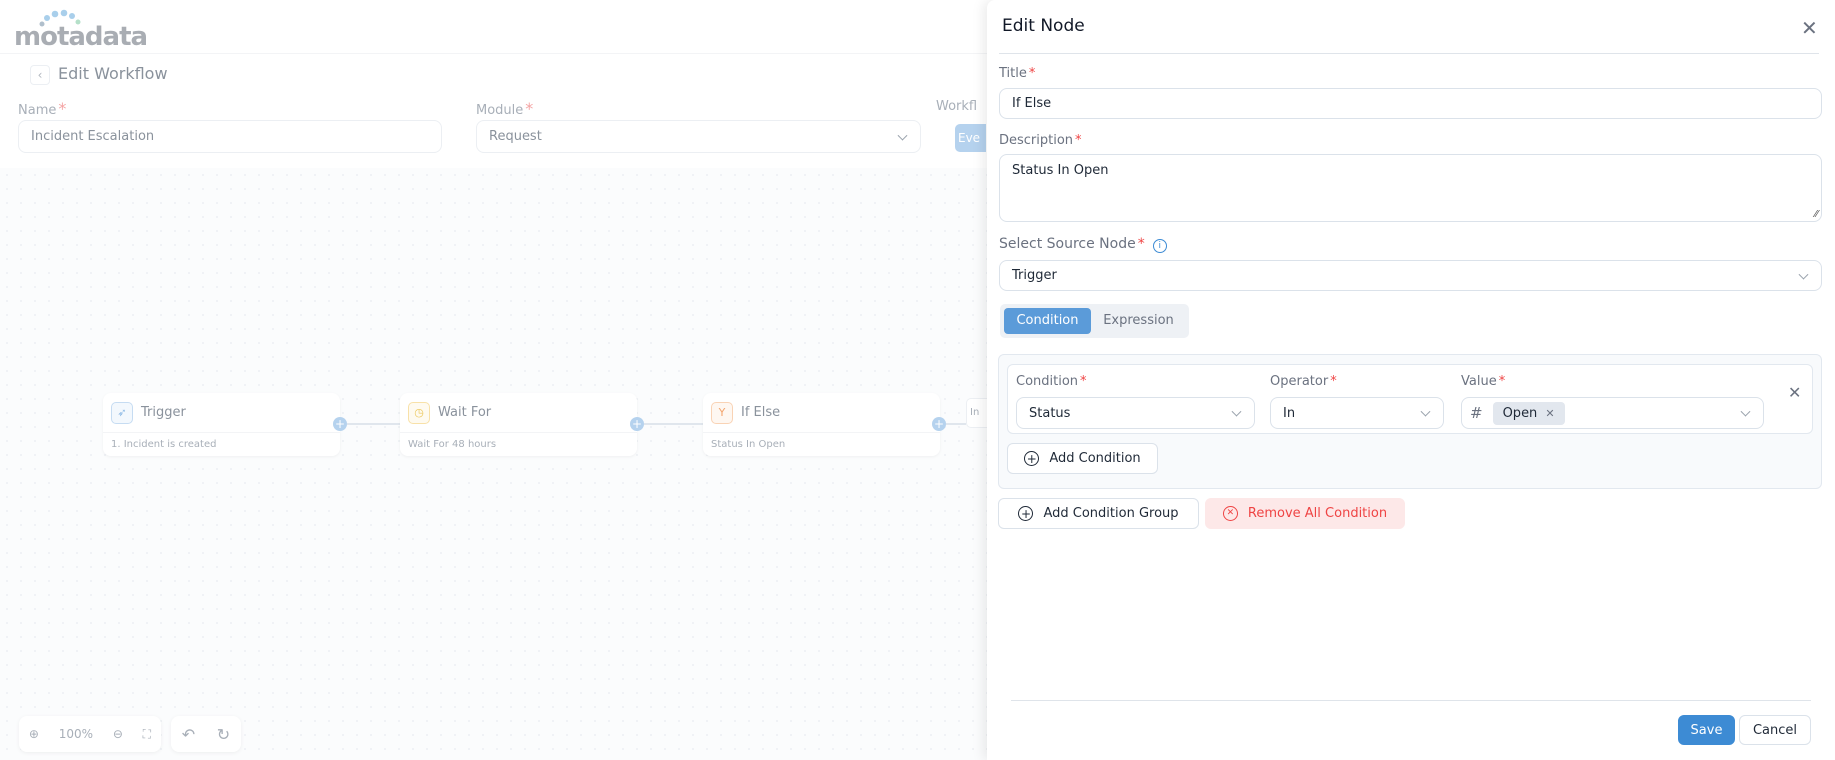  What do you see at coordinates (81, 30) in the screenshot?
I see `logo: motadata` at bounding box center [81, 30].